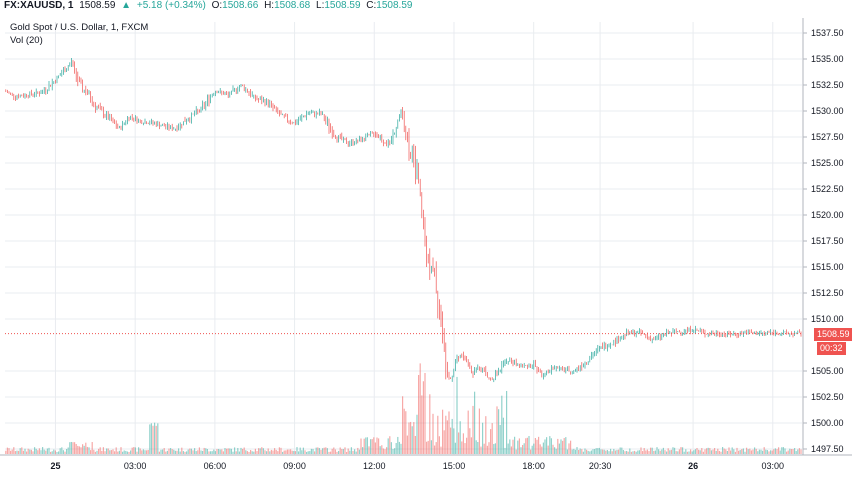  Describe the element at coordinates (831, 348) in the screenshot. I see `countdown-tag: 00:32` at that location.